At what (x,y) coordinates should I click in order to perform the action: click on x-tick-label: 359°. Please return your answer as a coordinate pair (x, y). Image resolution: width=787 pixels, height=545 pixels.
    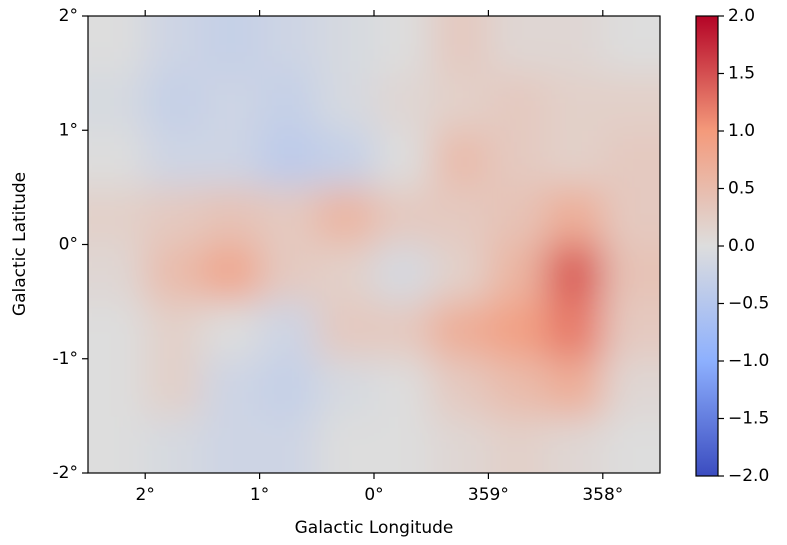
    Looking at the image, I should click on (488, 495).